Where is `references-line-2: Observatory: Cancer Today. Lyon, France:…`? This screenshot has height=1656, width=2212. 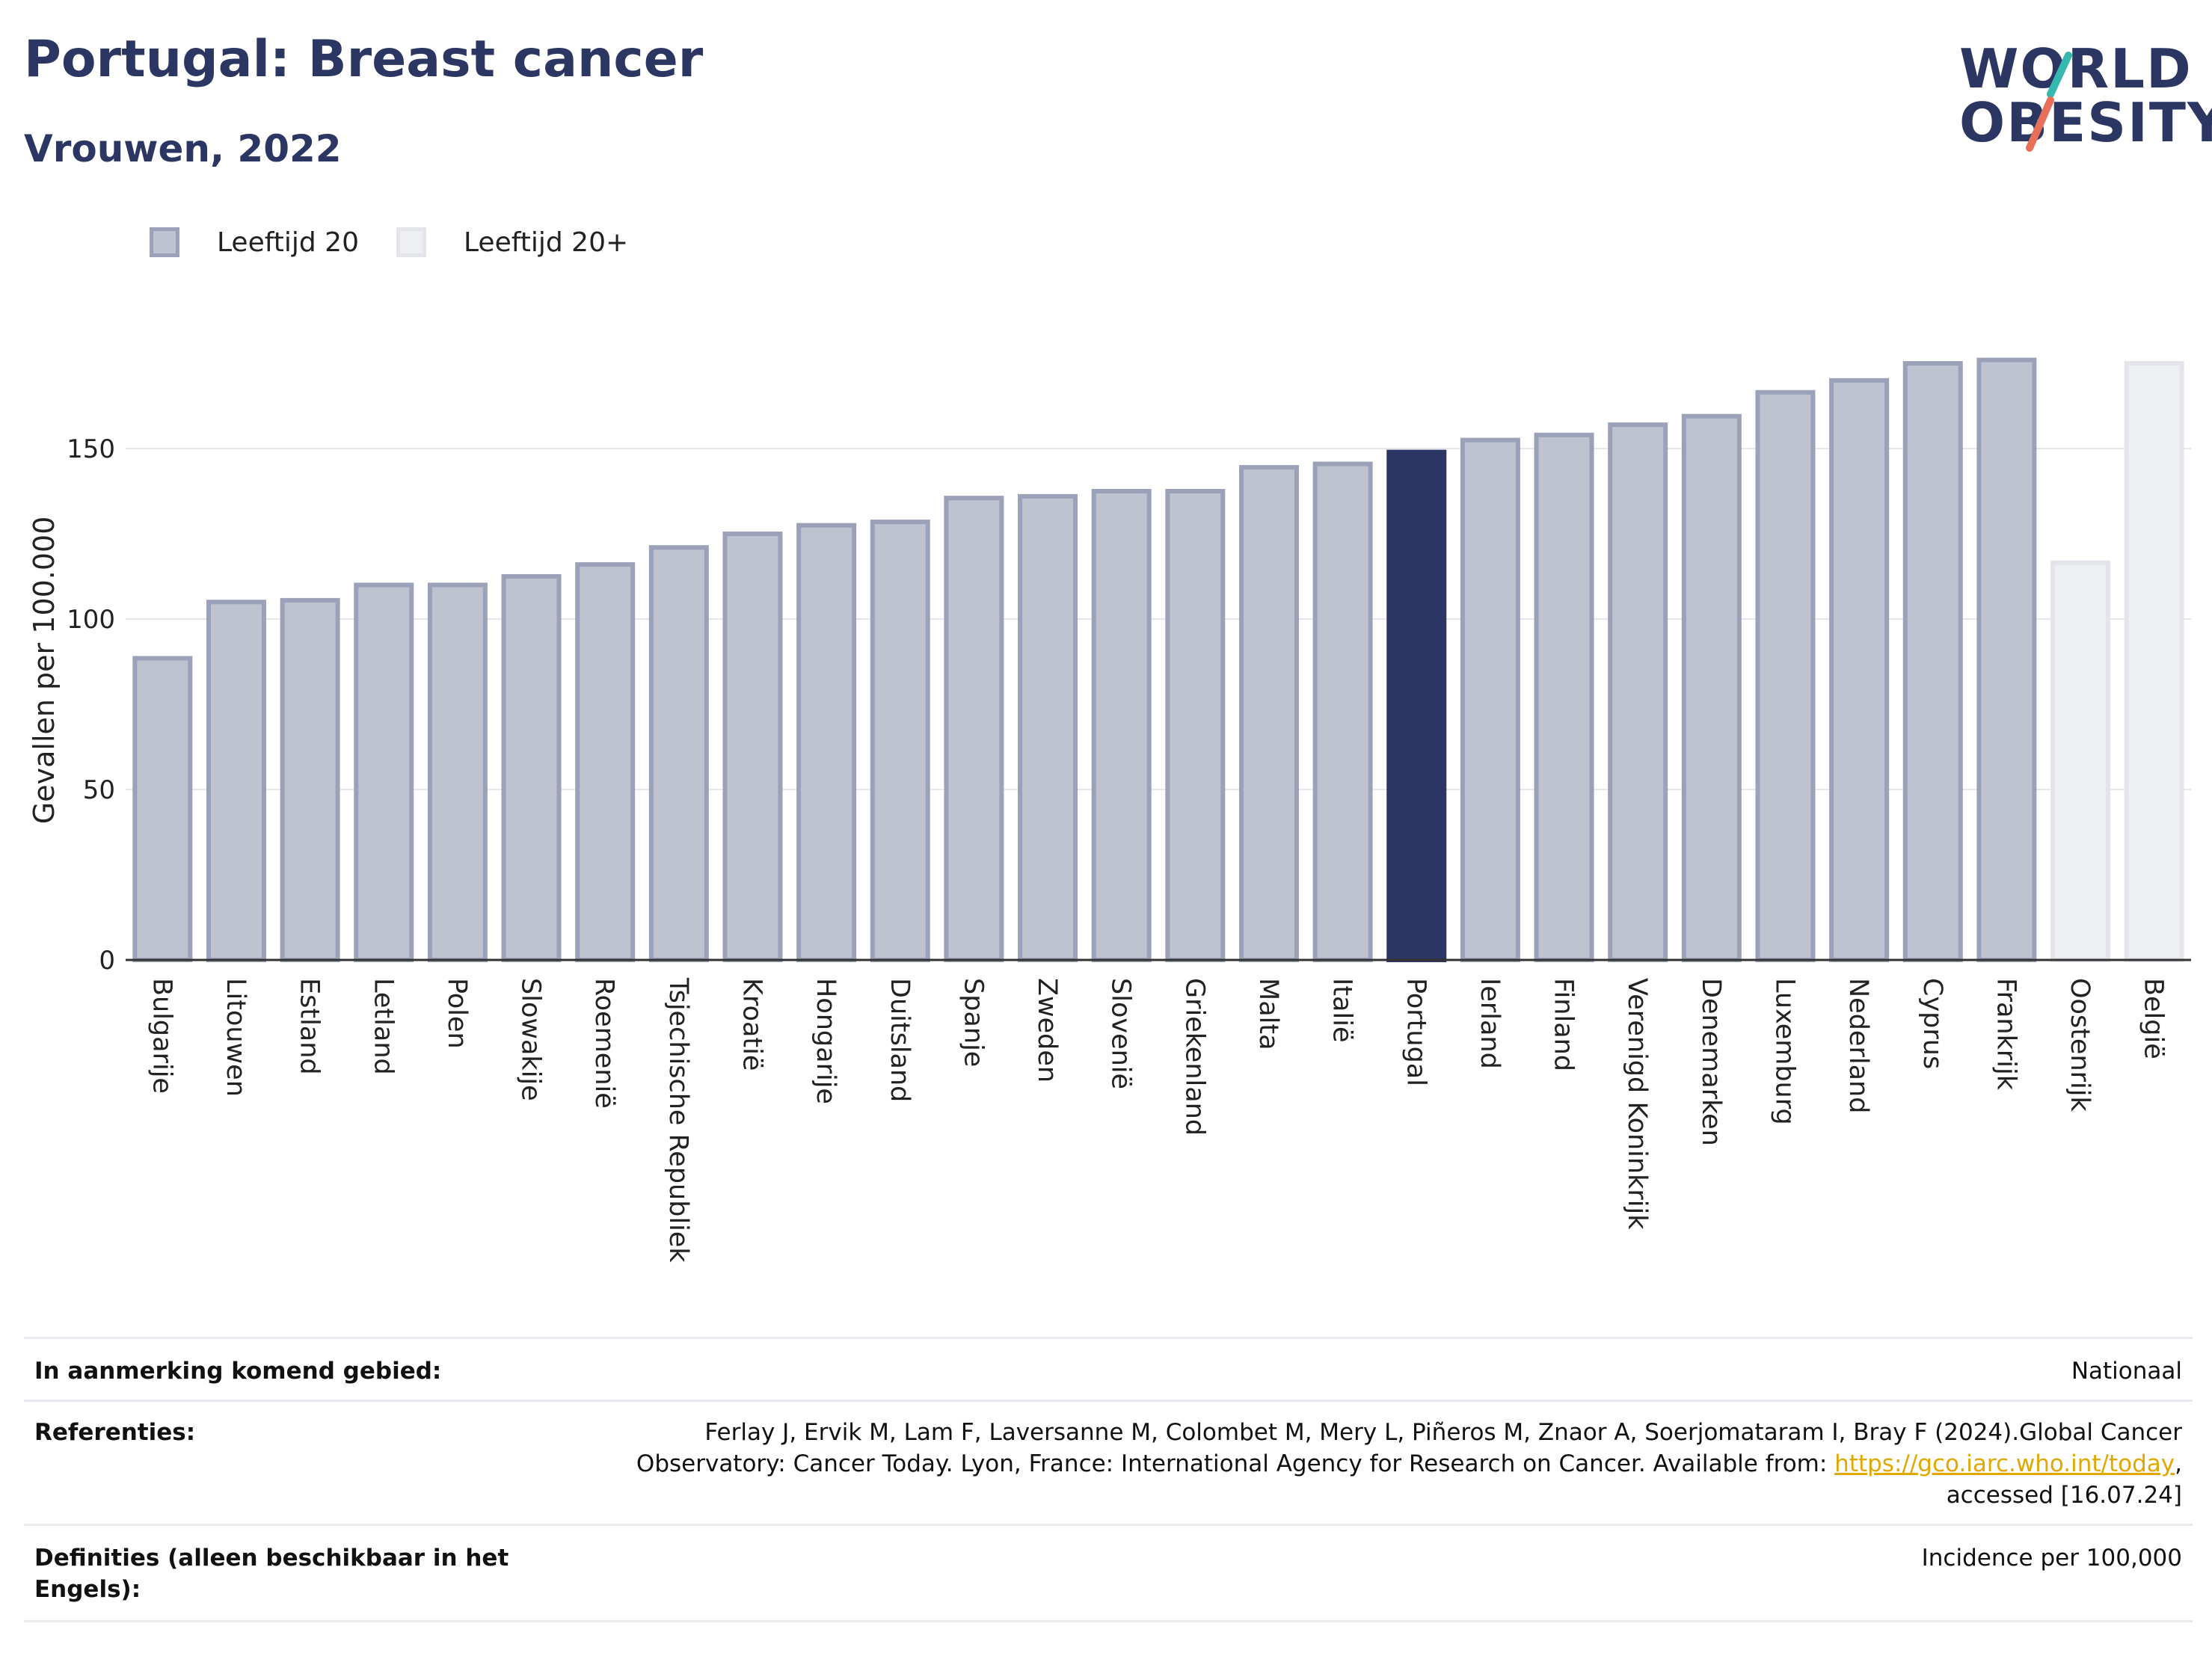
references-line-2: Observatory: Cancer Today. Lyon, France:… is located at coordinates (1397, 1464).